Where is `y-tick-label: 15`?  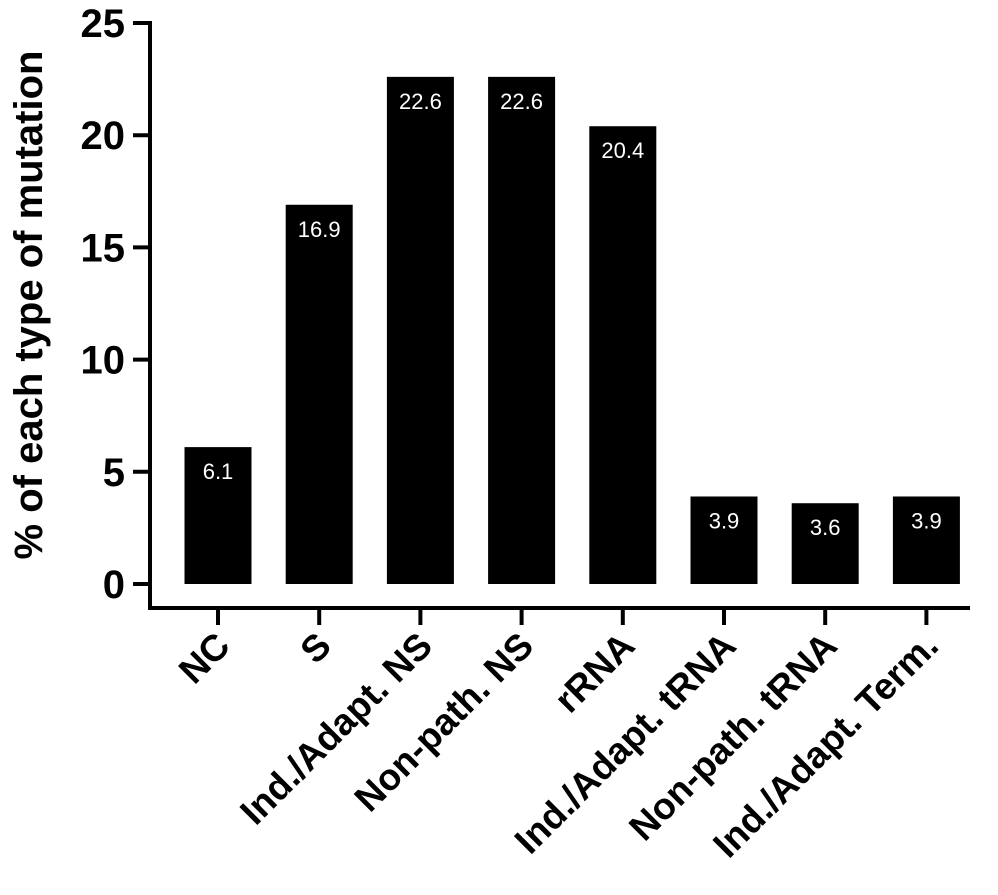
y-tick-label: 15 is located at coordinates (103, 248).